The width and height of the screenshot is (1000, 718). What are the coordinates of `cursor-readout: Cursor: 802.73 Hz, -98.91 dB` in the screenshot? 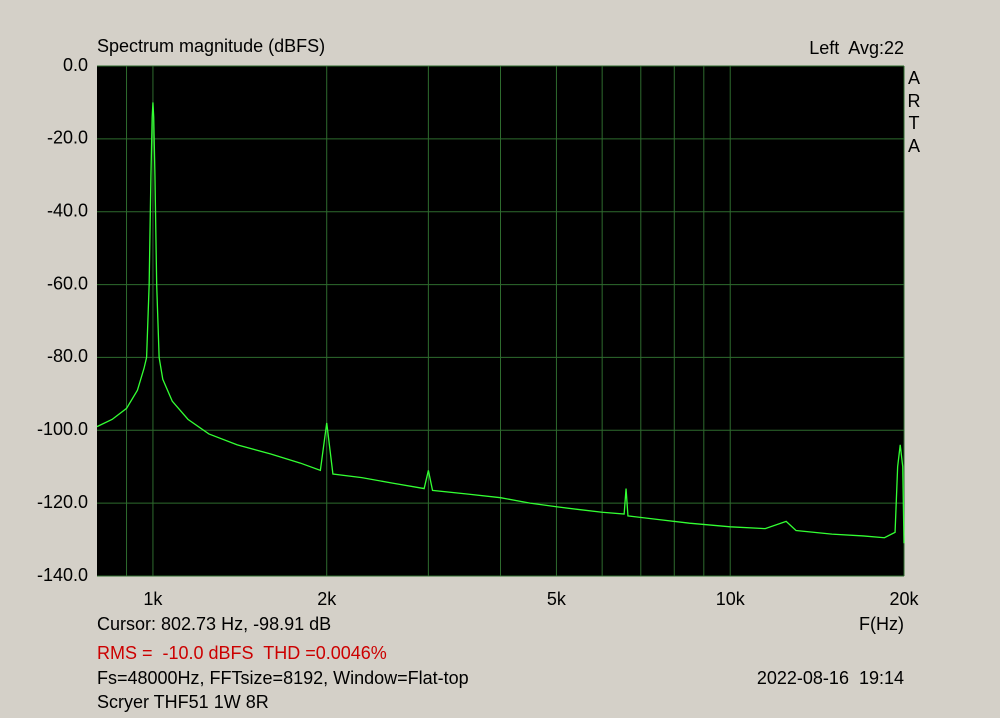 It's located at (214, 624).